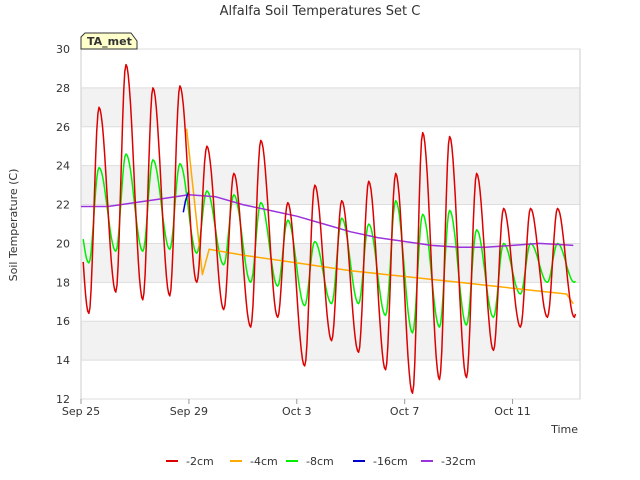  Describe the element at coordinates (63, 360) in the screenshot. I see `y-tick-label: 14` at that location.